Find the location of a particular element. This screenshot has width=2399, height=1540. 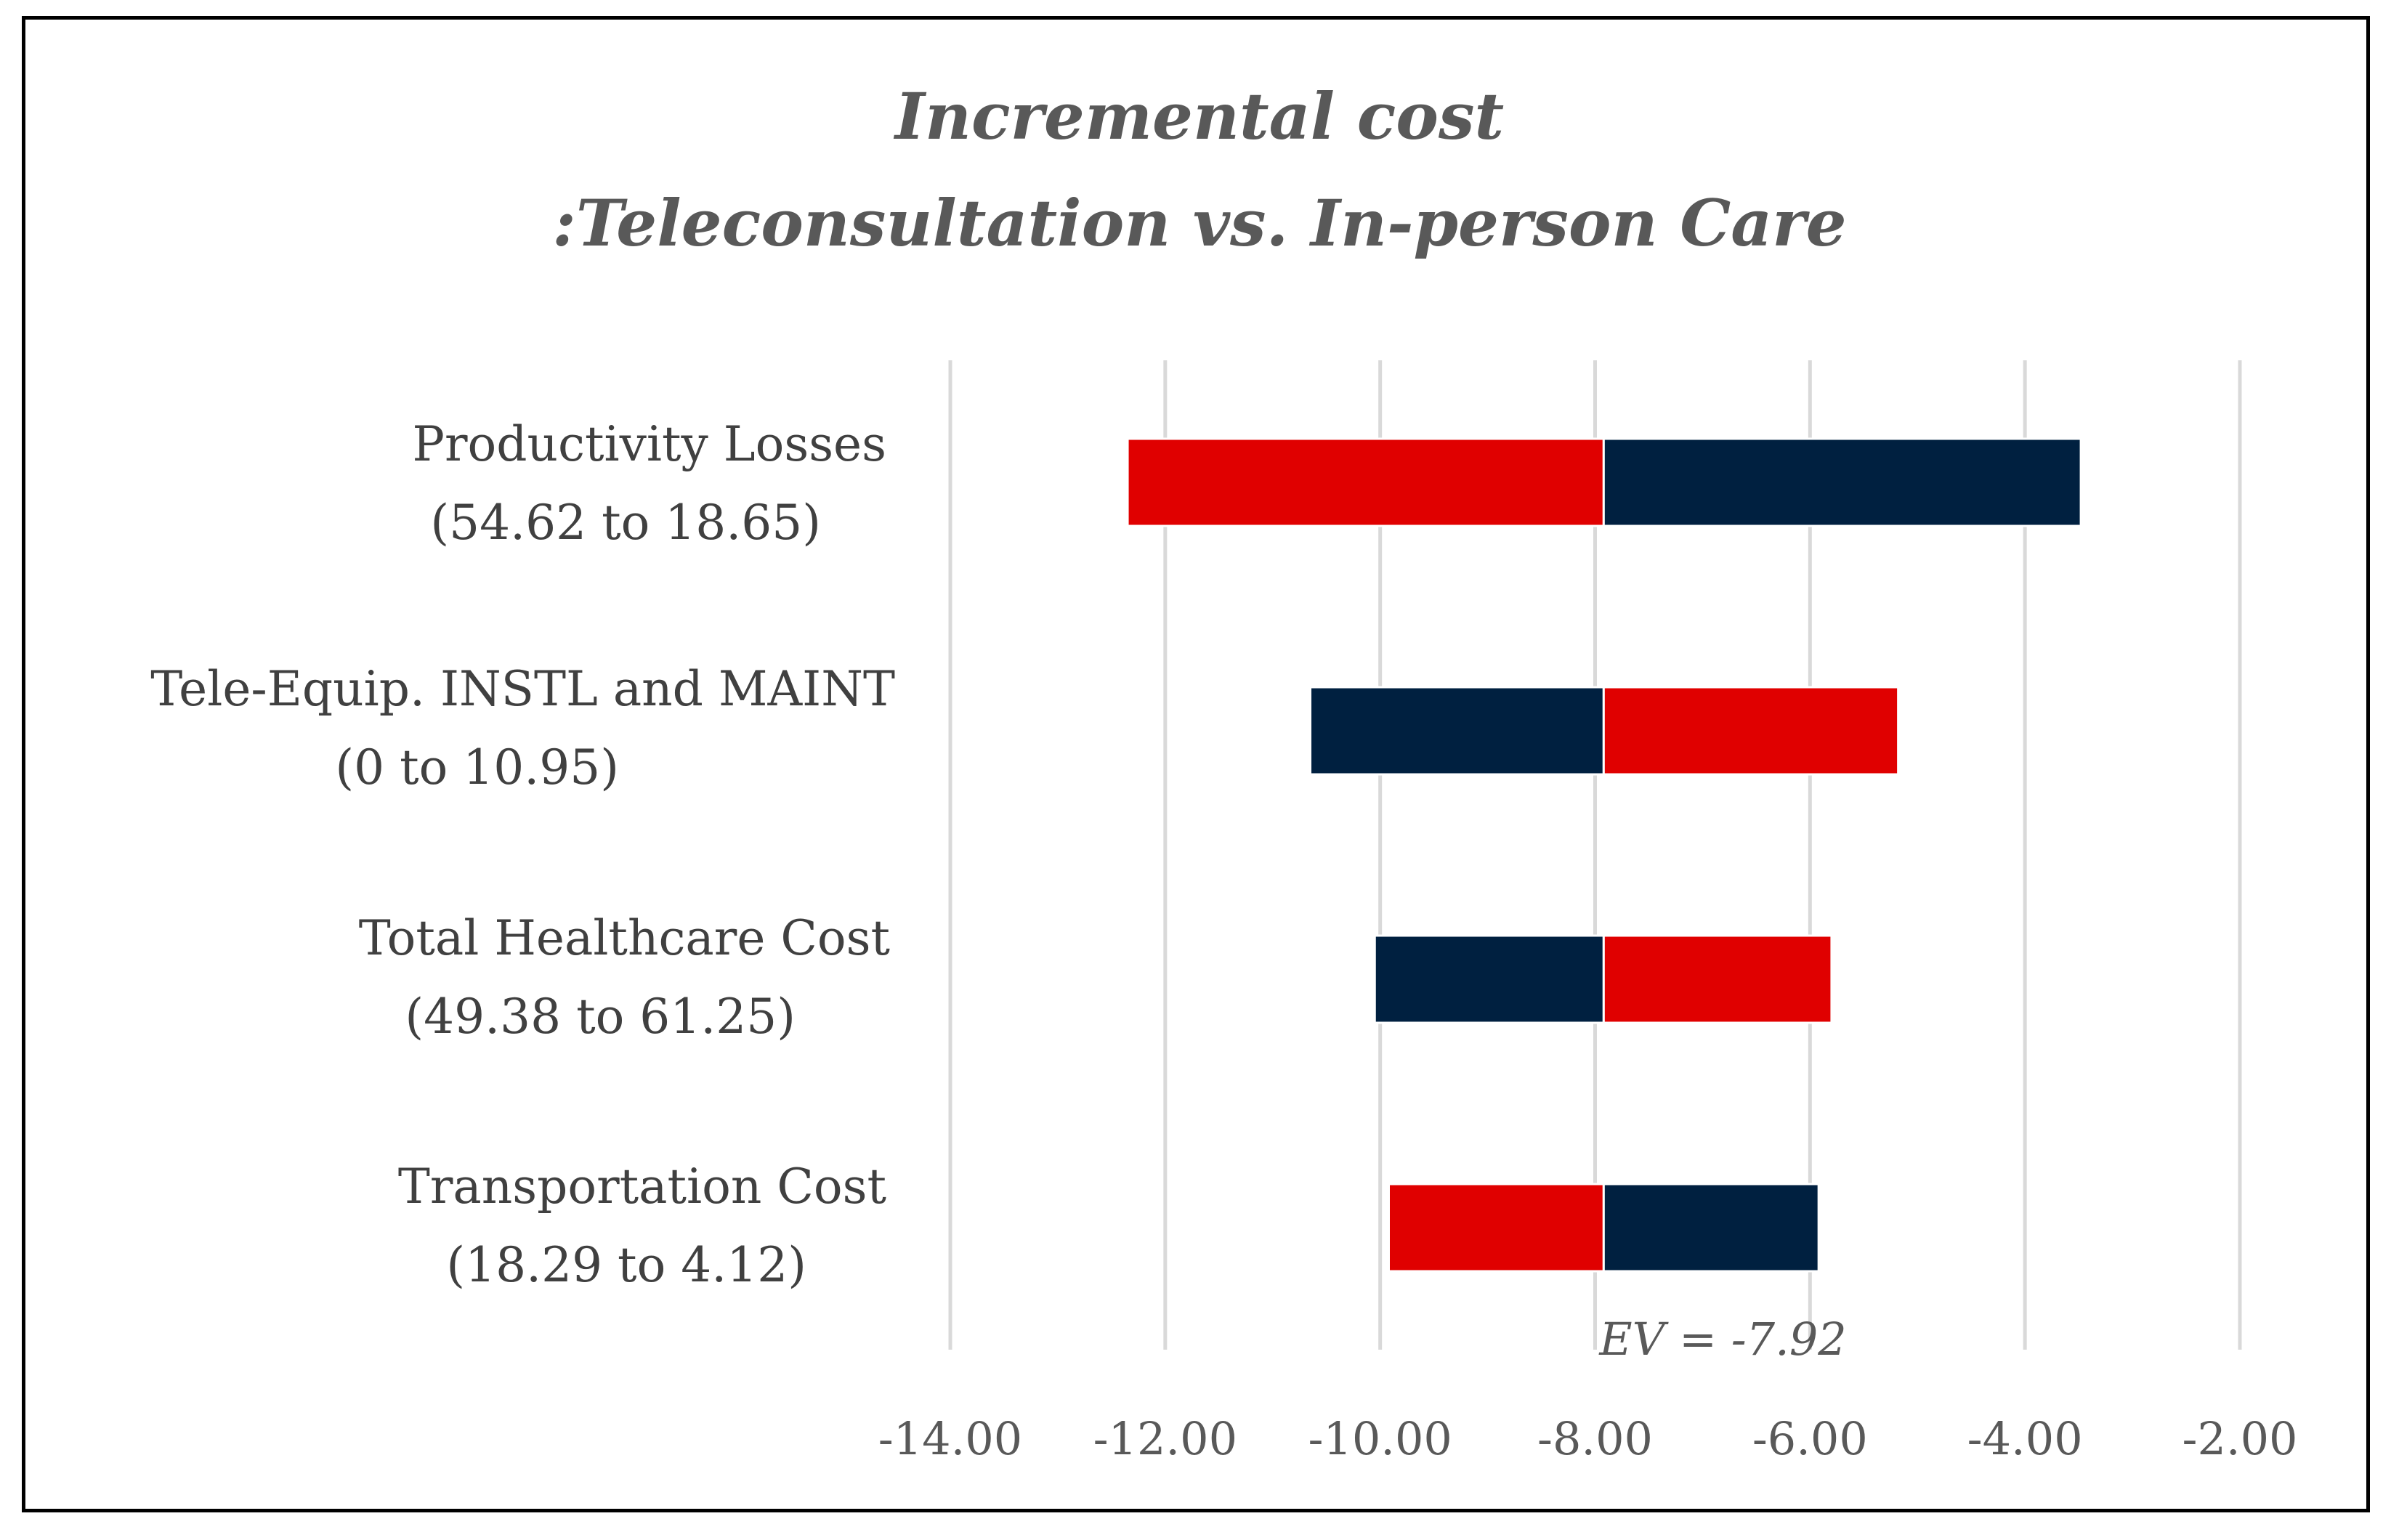

category-range: (49.38 to 61.25) is located at coordinates (600, 1017).